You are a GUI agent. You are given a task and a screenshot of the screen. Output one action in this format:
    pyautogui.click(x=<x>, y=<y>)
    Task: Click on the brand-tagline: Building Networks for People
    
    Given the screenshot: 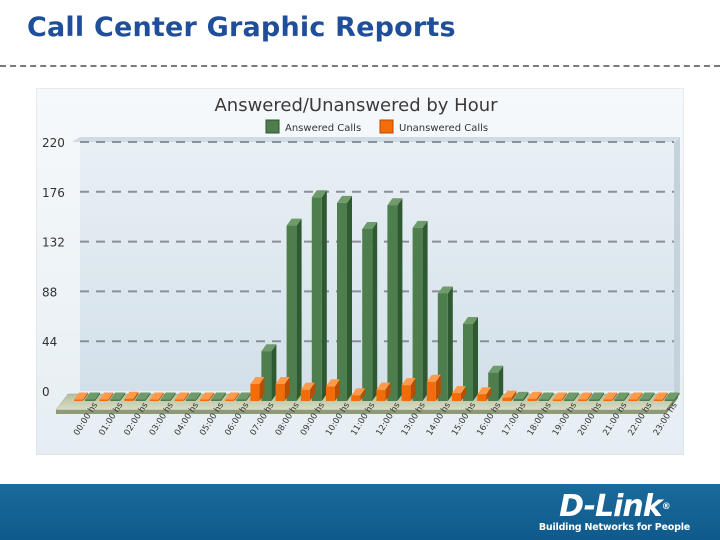 What is the action you would take?
    pyautogui.click(x=614, y=527)
    